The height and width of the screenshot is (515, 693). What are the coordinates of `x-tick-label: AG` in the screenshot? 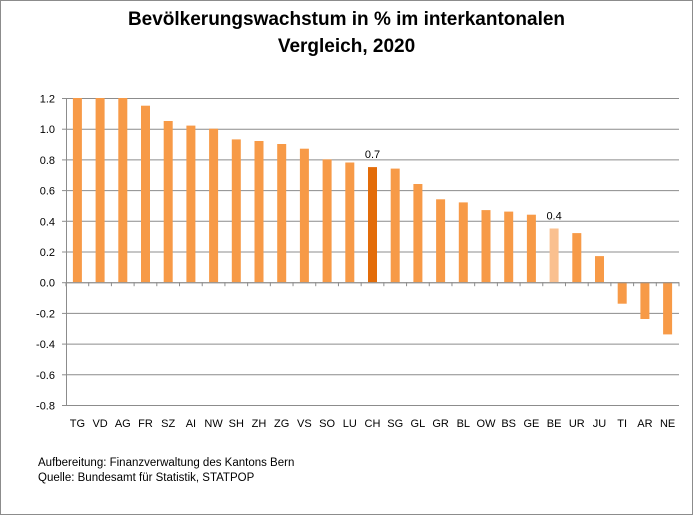 It's located at (123, 424).